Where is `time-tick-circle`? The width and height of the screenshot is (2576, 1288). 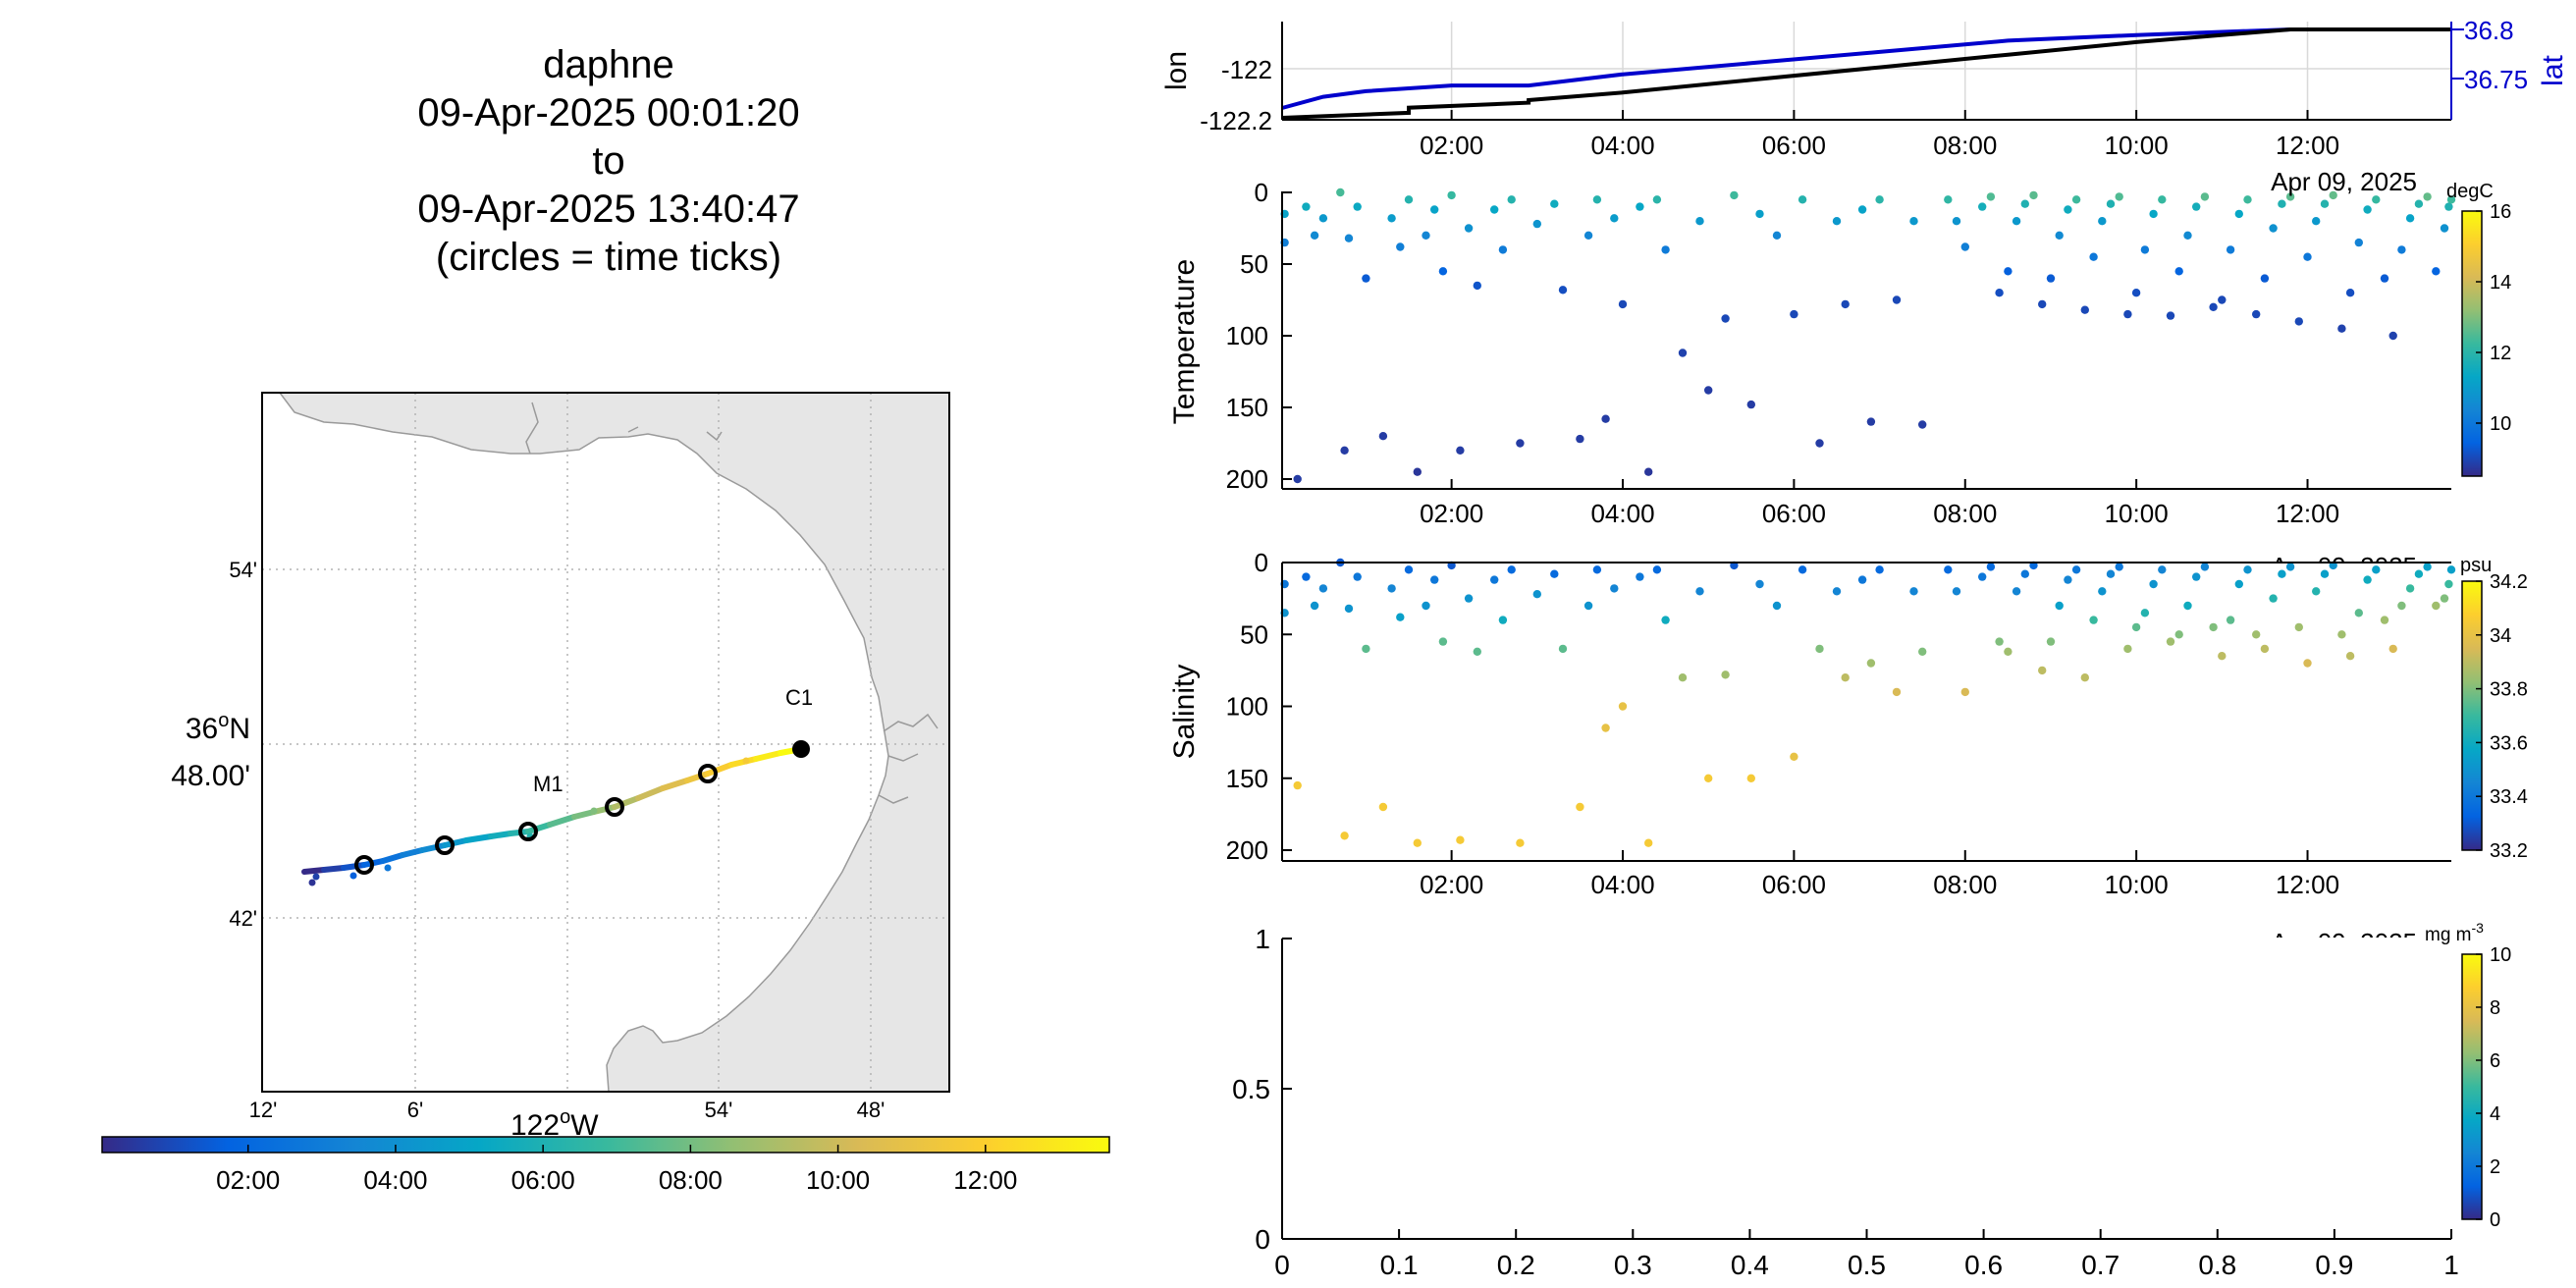
time-tick-circle is located at coordinates (614, 807).